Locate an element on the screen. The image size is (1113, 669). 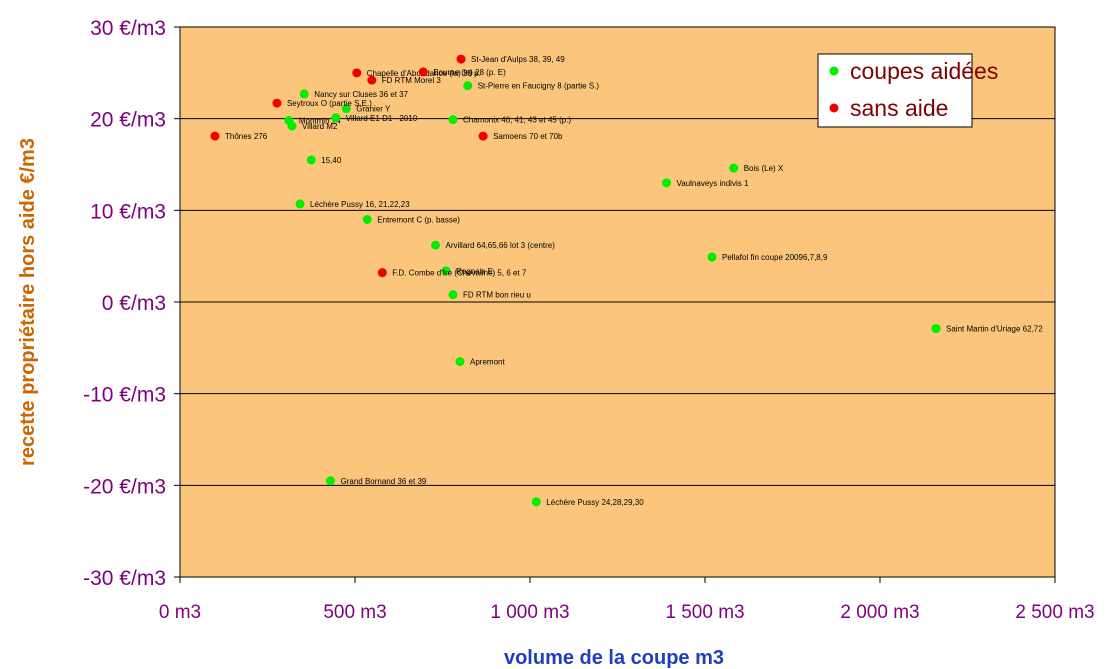
legend-label-coupes-aidees: coupes aidées is located at coordinates (924, 71).